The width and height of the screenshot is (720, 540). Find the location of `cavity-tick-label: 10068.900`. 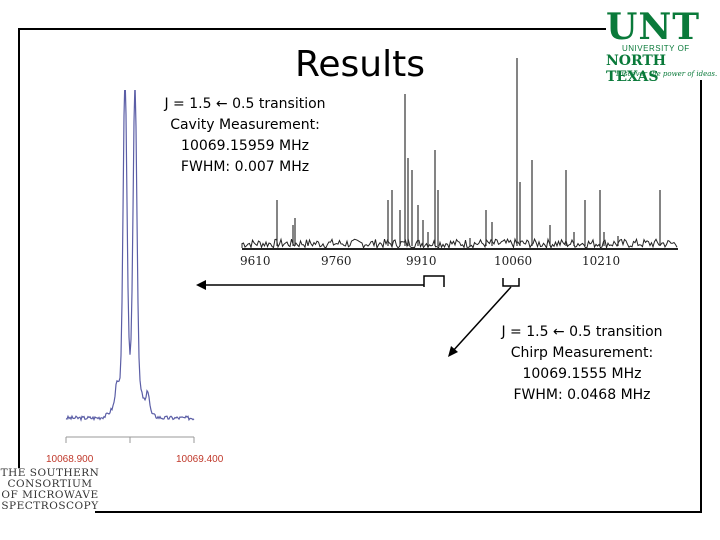

cavity-tick-label: 10068.900 is located at coordinates (70, 459).